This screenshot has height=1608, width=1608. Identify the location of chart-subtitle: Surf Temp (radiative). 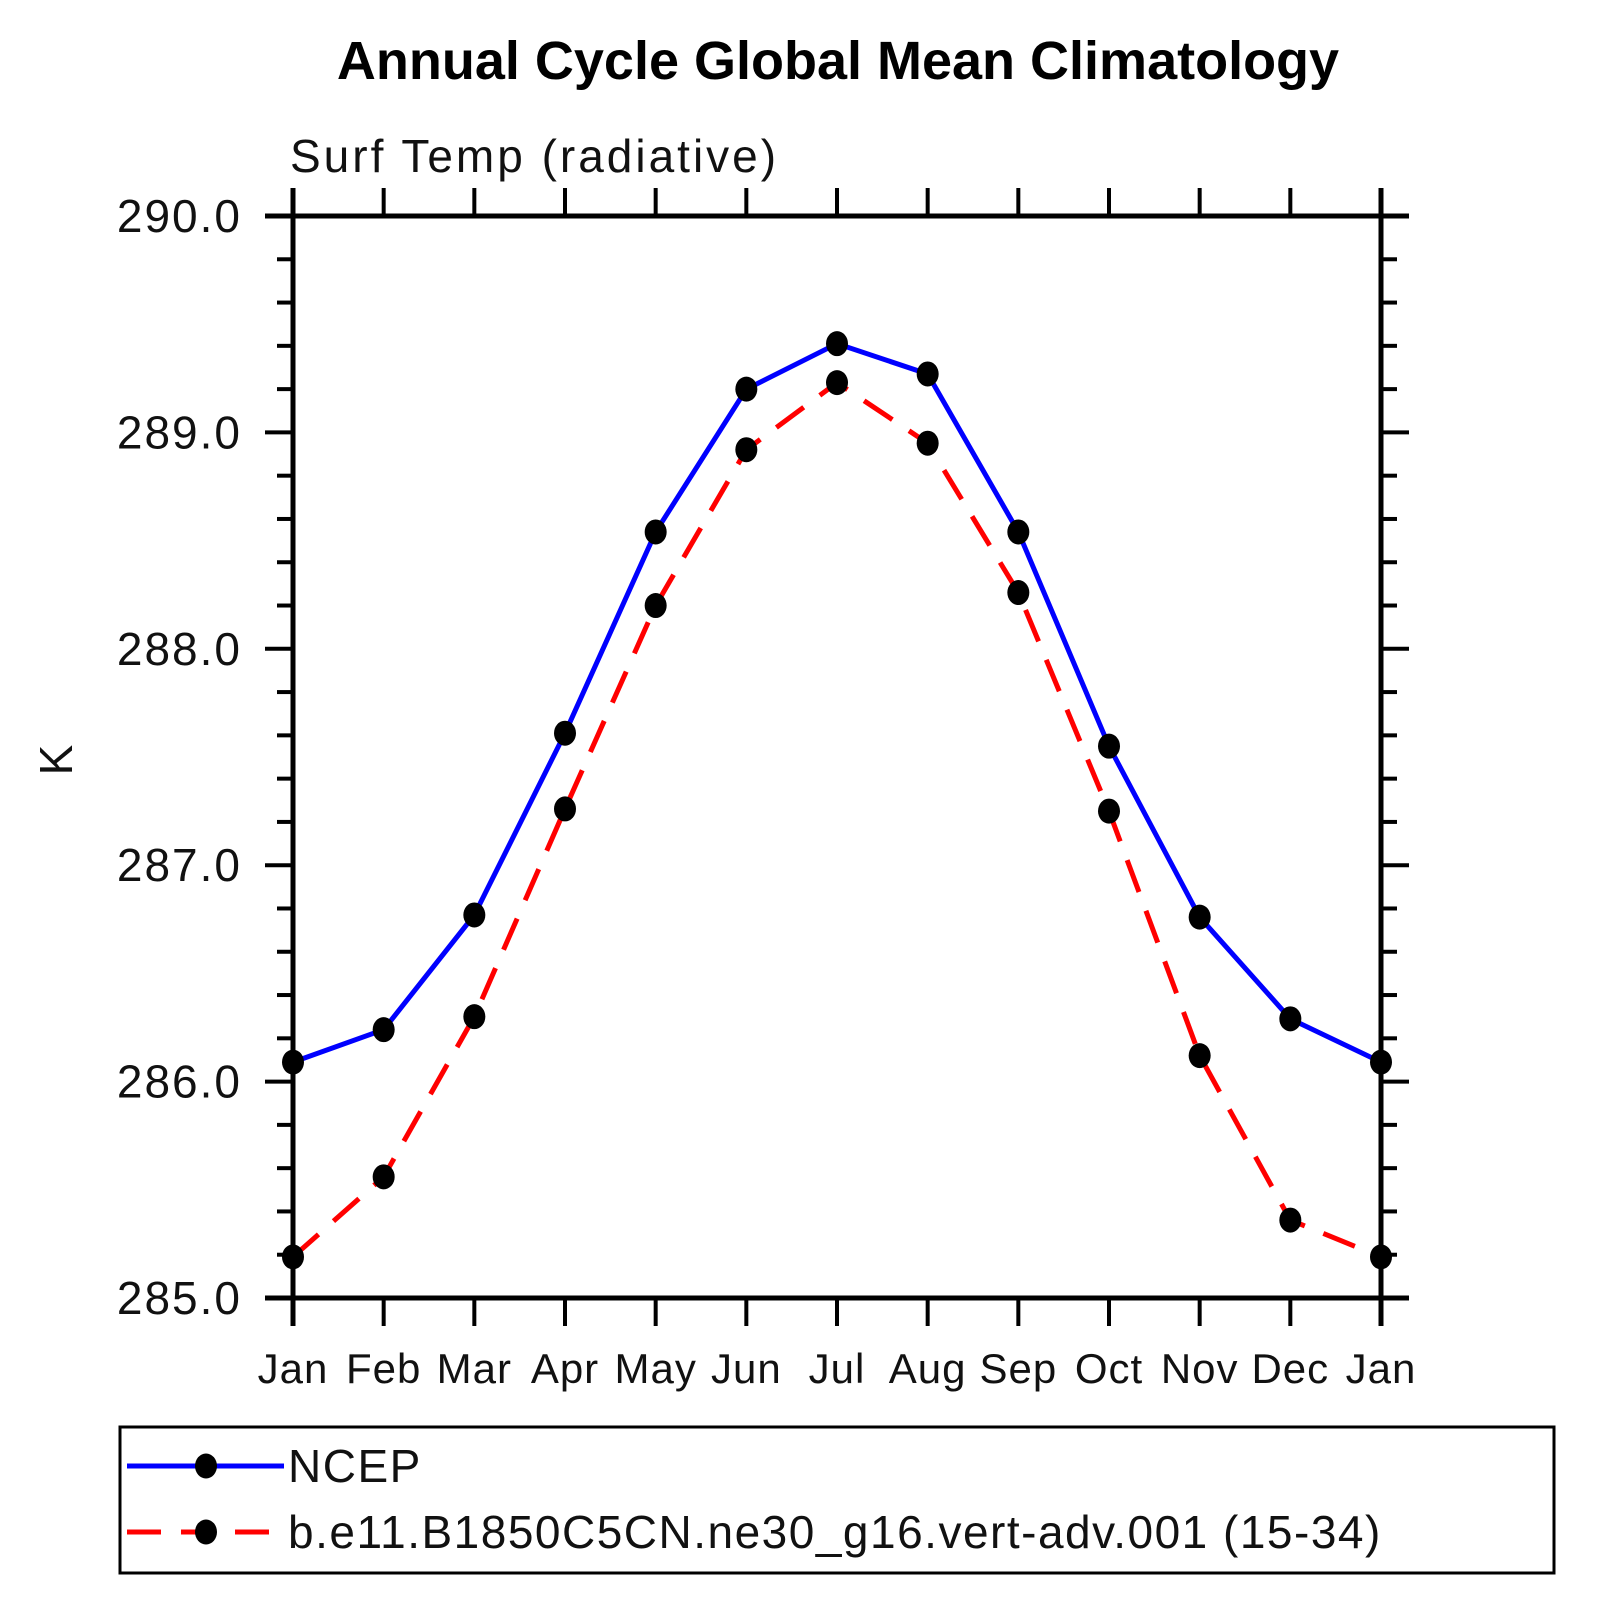
(534, 156).